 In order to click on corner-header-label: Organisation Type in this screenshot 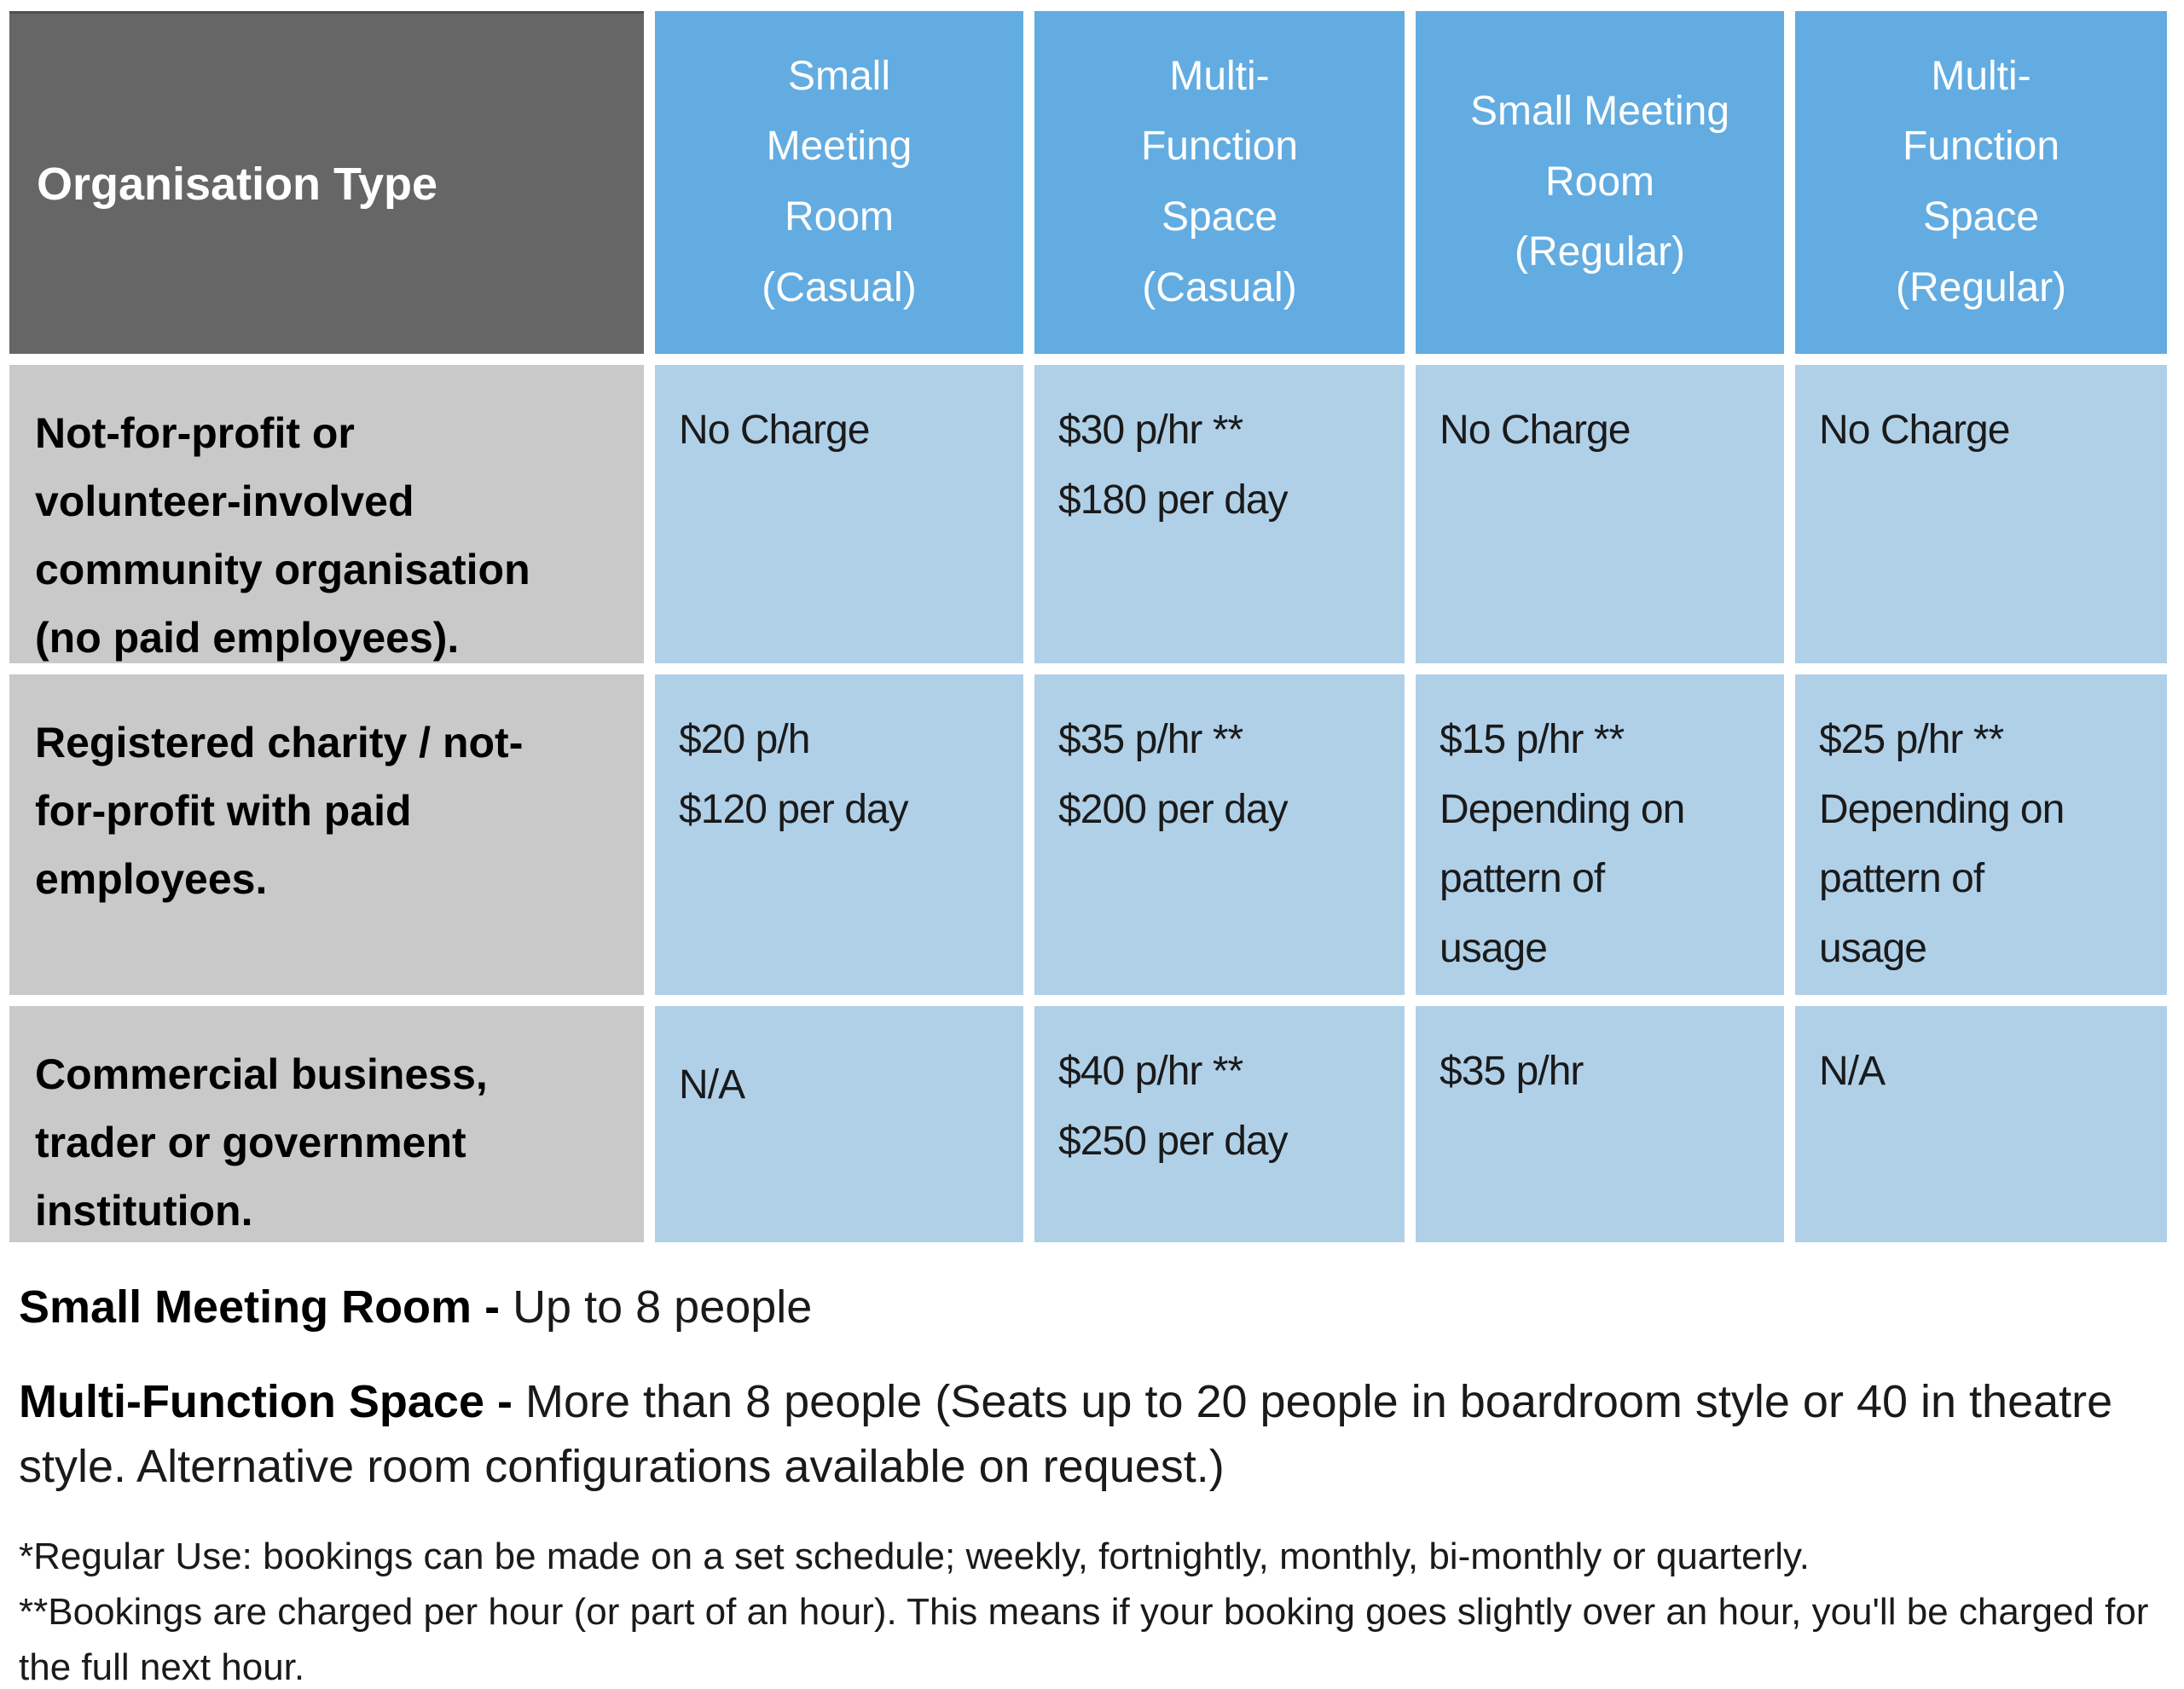, I will do `click(237, 184)`.